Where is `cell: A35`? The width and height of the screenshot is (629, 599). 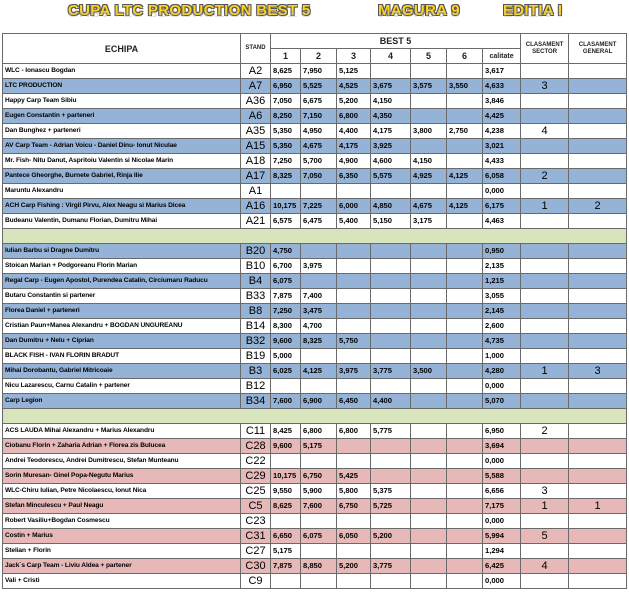 cell: A35 is located at coordinates (255, 131).